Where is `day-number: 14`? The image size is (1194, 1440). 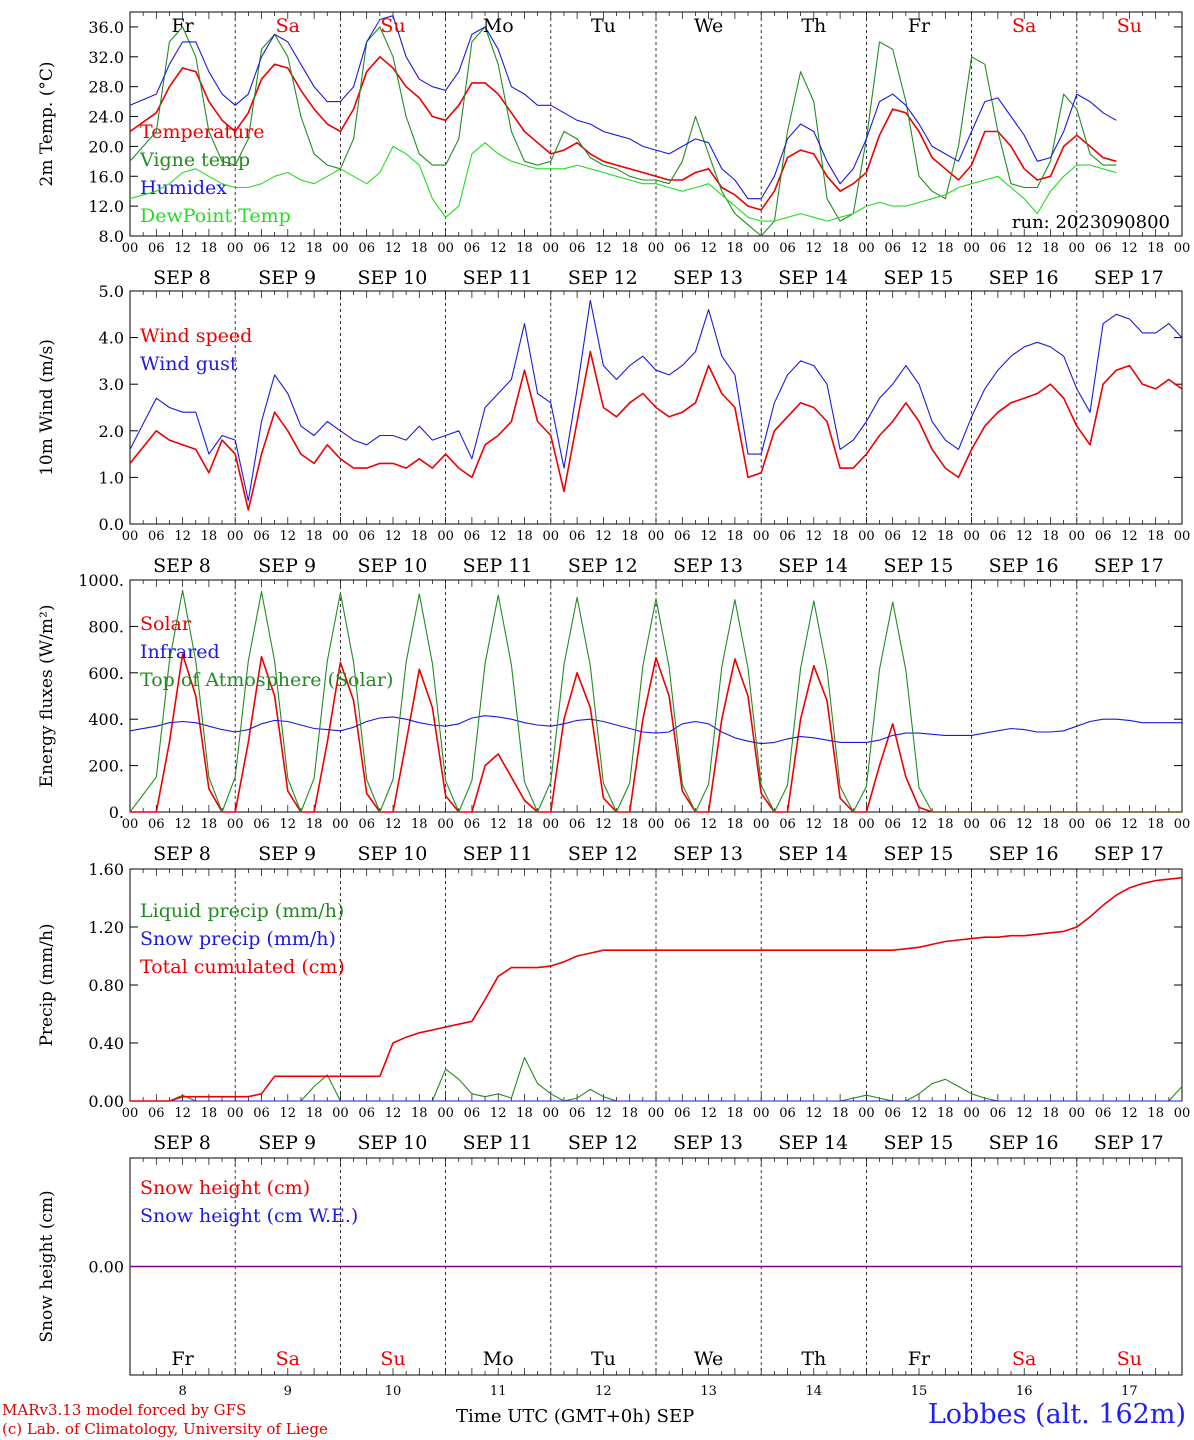 day-number: 14 is located at coordinates (814, 1391).